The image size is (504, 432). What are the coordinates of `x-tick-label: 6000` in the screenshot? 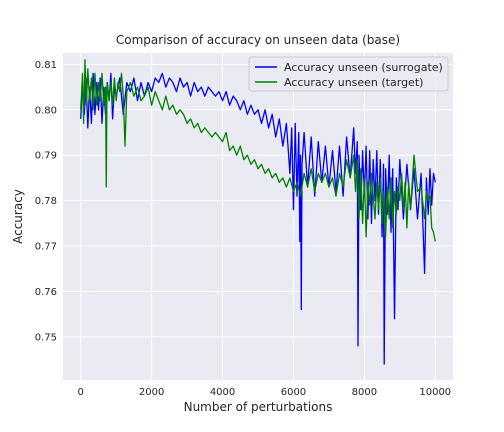 It's located at (293, 392).